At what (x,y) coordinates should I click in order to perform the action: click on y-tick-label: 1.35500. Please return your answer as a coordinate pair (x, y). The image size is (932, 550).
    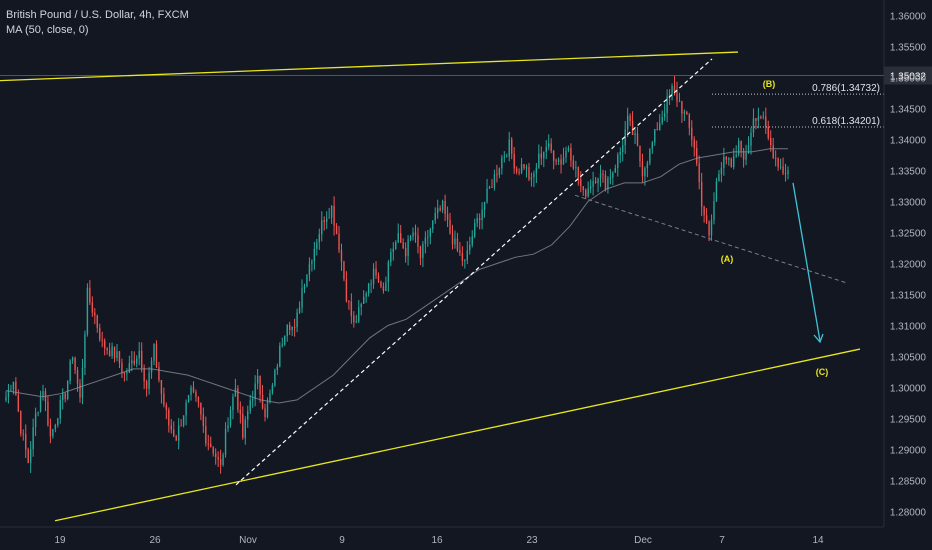
    Looking at the image, I should click on (908, 48).